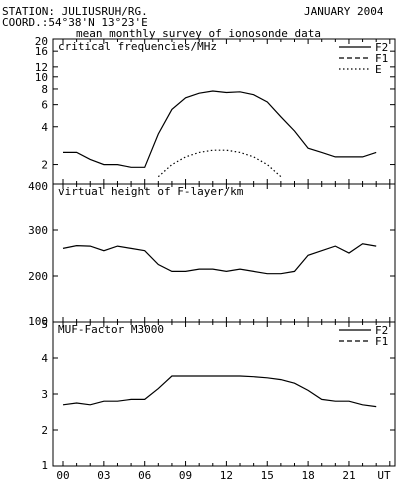 Image resolution: width=408 pixels, height=480 pixels. I want to click on subtitle-label: mean monthly survey of ionosonde data, so click(199, 33).